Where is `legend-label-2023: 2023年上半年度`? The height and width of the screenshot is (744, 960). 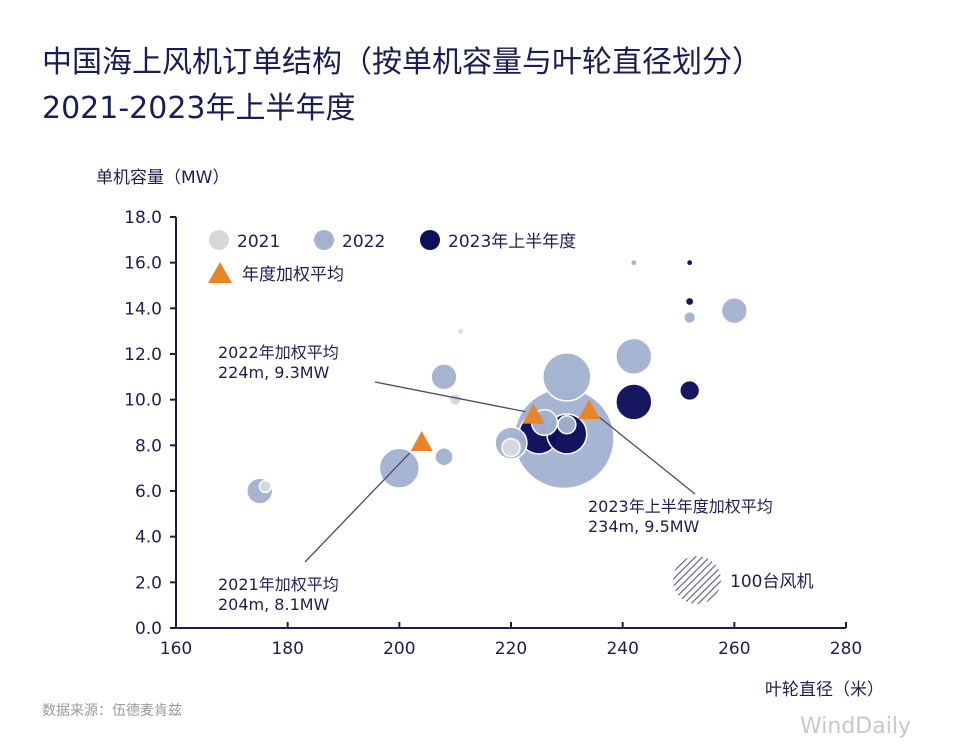
legend-label-2023: 2023年上半年度 is located at coordinates (512, 242).